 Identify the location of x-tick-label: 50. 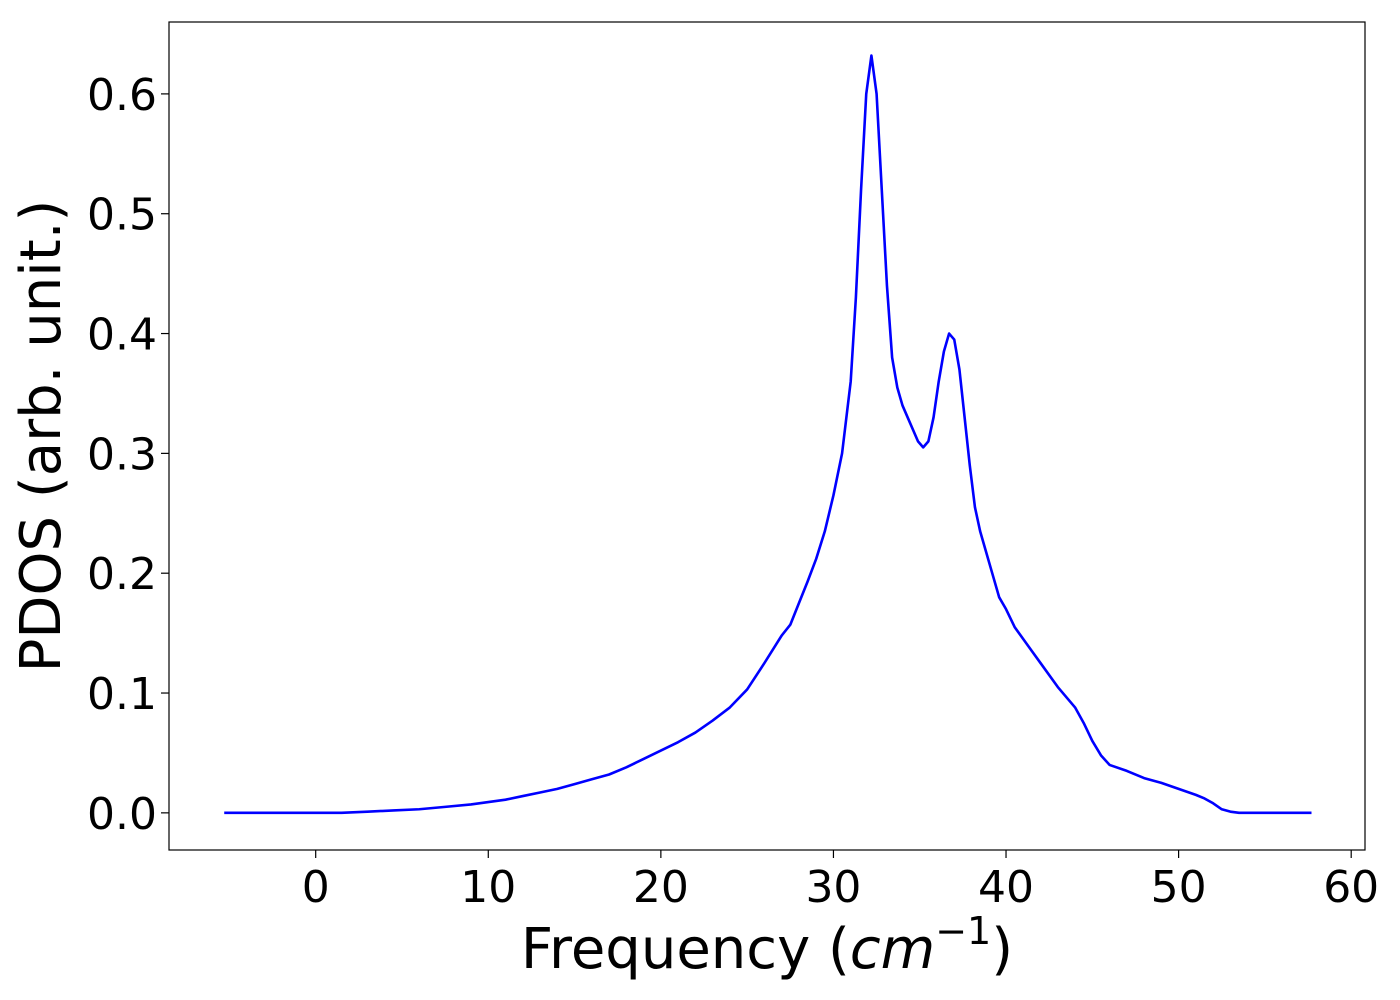
(1179, 887).